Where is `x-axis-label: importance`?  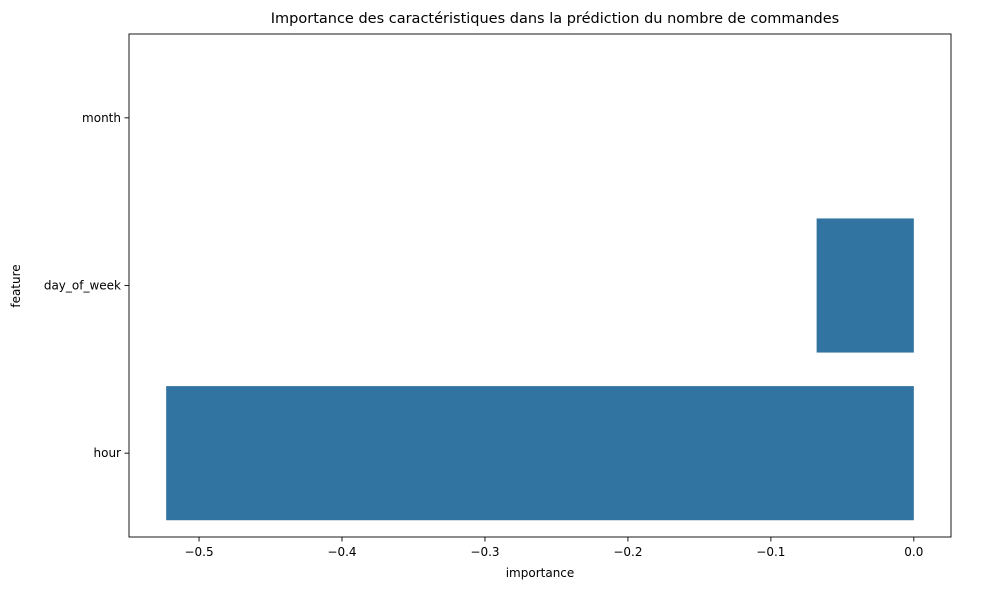
x-axis-label: importance is located at coordinates (540, 573).